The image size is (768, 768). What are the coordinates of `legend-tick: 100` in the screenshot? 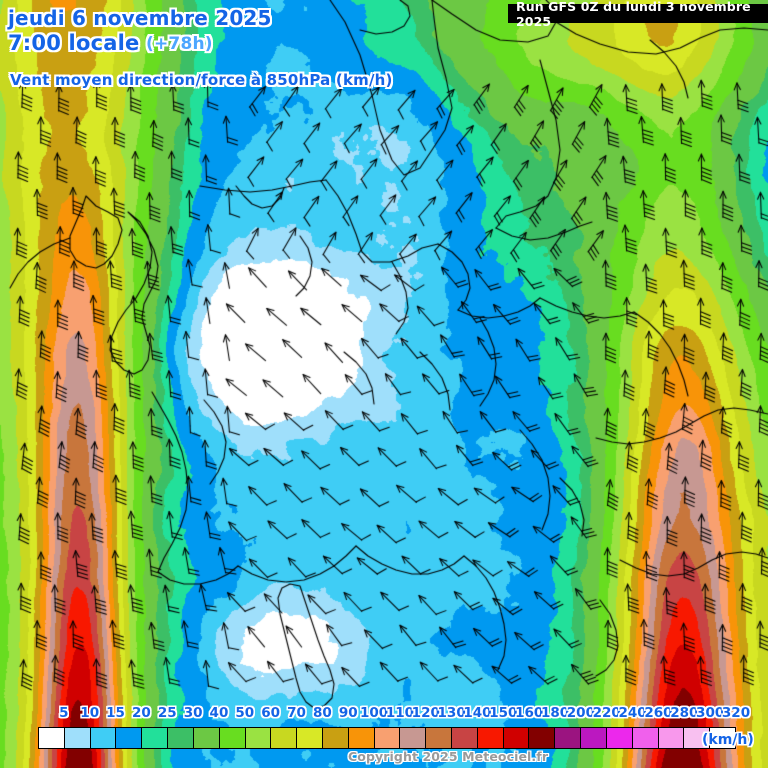 It's located at (374, 713).